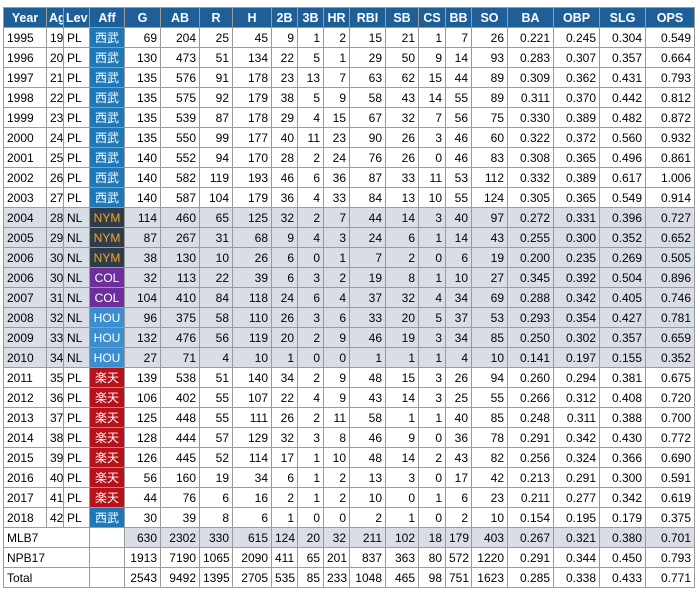  What do you see at coordinates (432, 477) in the screenshot?
I see `cell-cs: 0` at bounding box center [432, 477].